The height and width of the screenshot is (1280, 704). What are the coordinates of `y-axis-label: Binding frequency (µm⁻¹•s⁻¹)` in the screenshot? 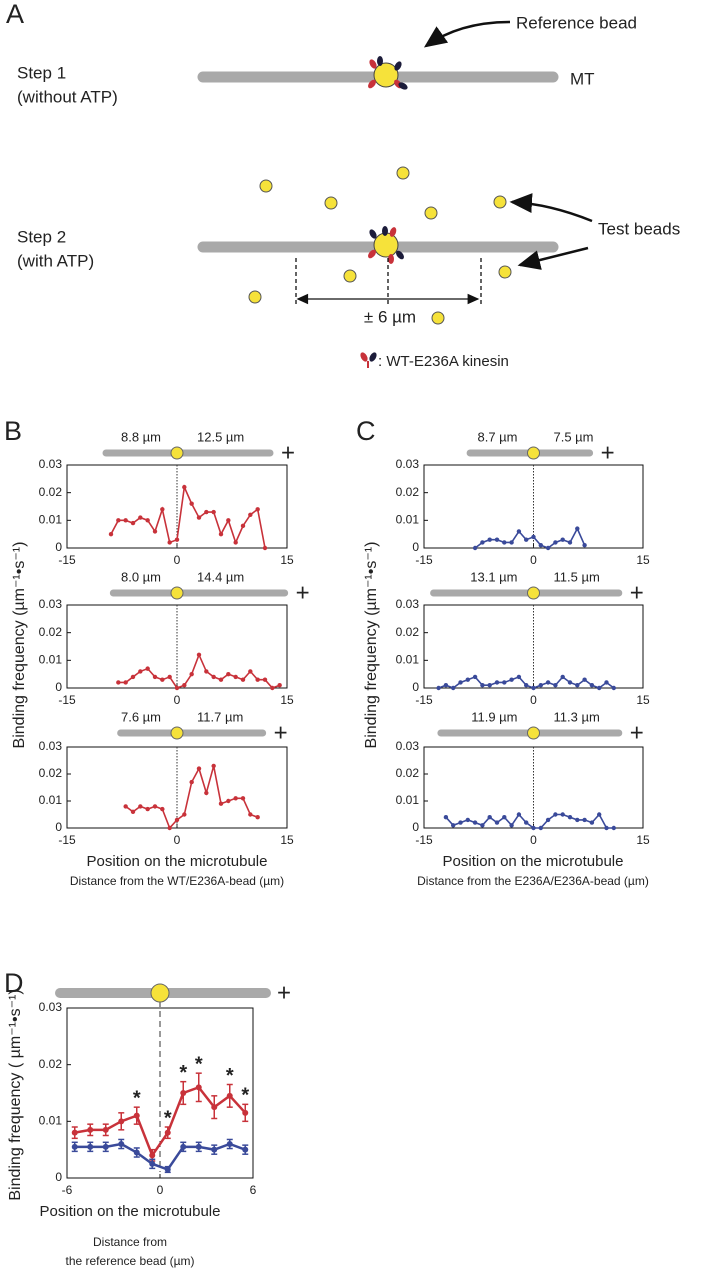 It's located at (371, 645).